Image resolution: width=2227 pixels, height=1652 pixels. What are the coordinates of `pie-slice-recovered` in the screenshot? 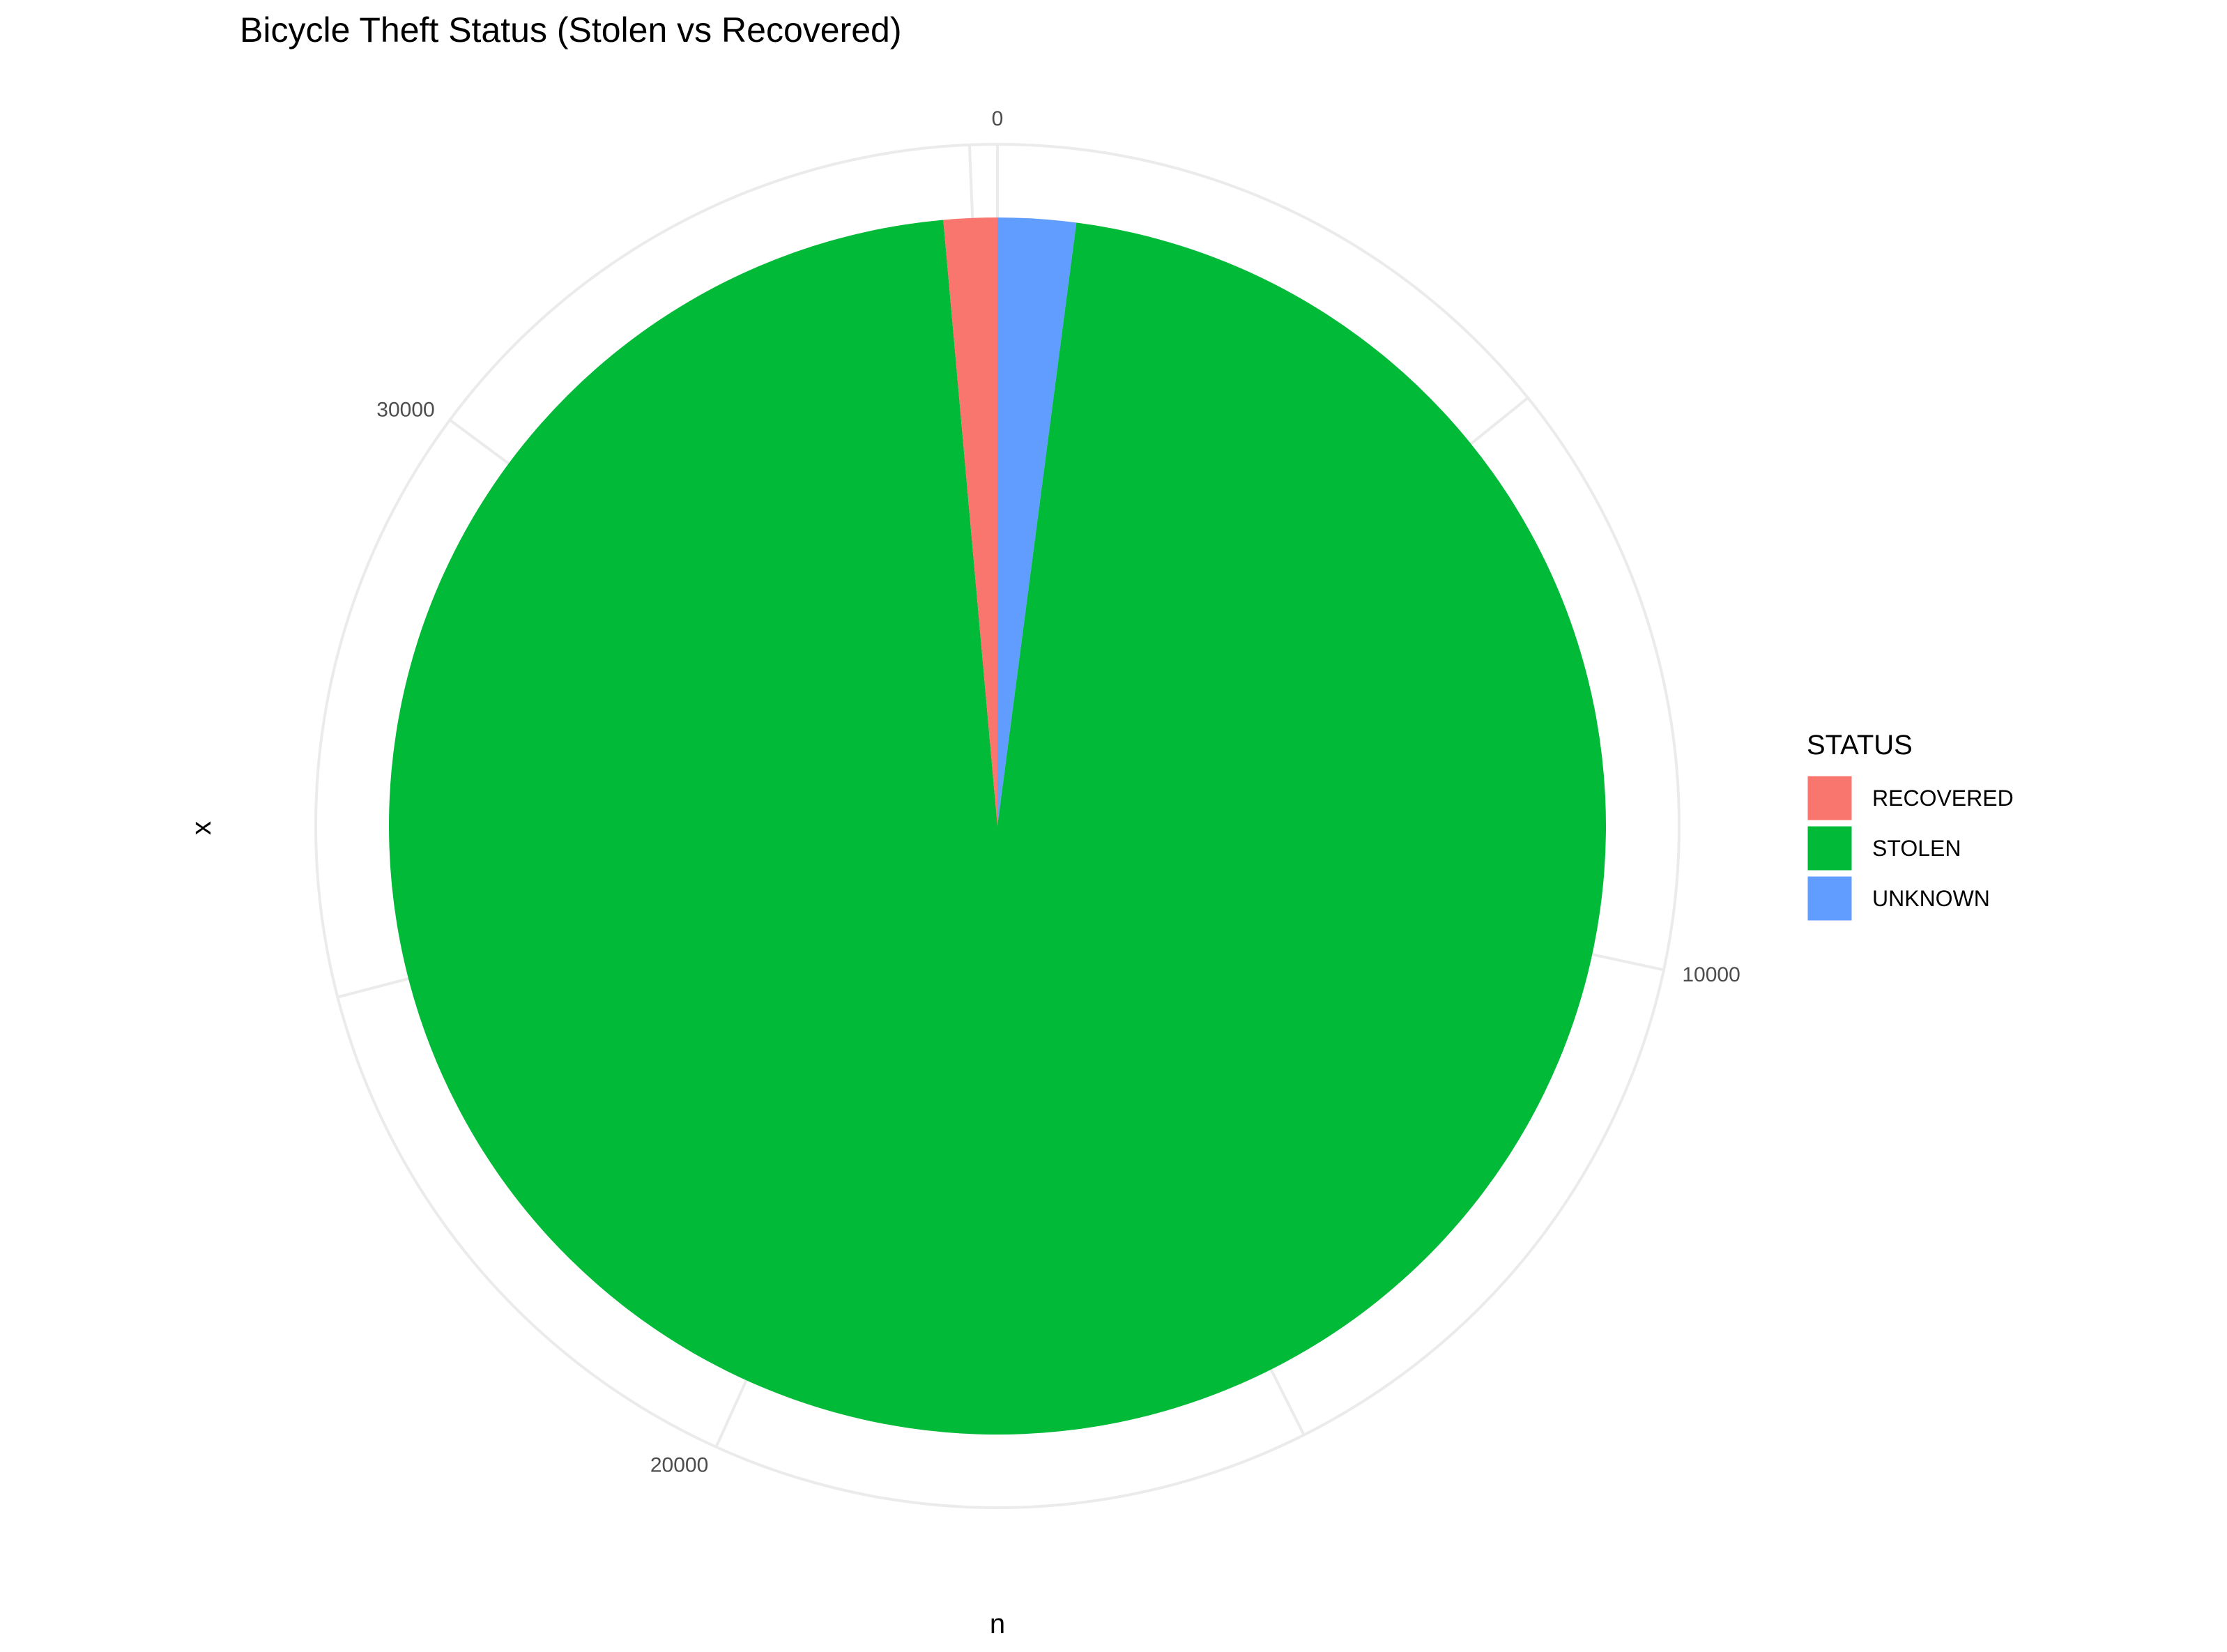 It's located at (970, 521).